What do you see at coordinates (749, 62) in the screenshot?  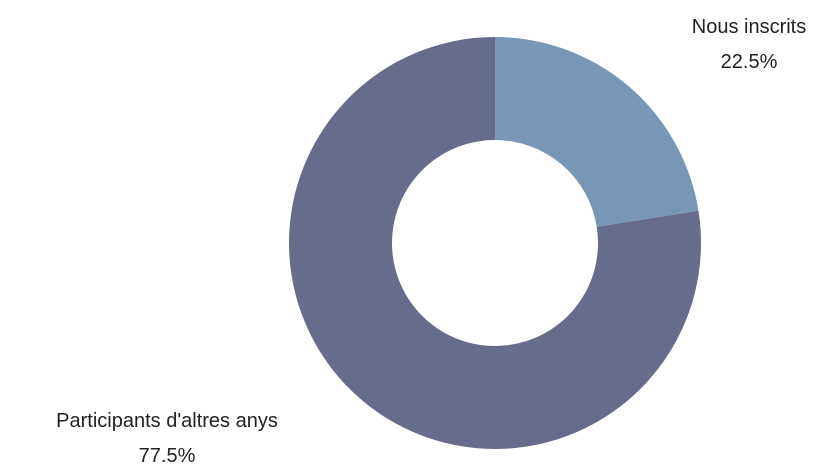 I see `slice-value-nous-inscrits: 22.5%` at bounding box center [749, 62].